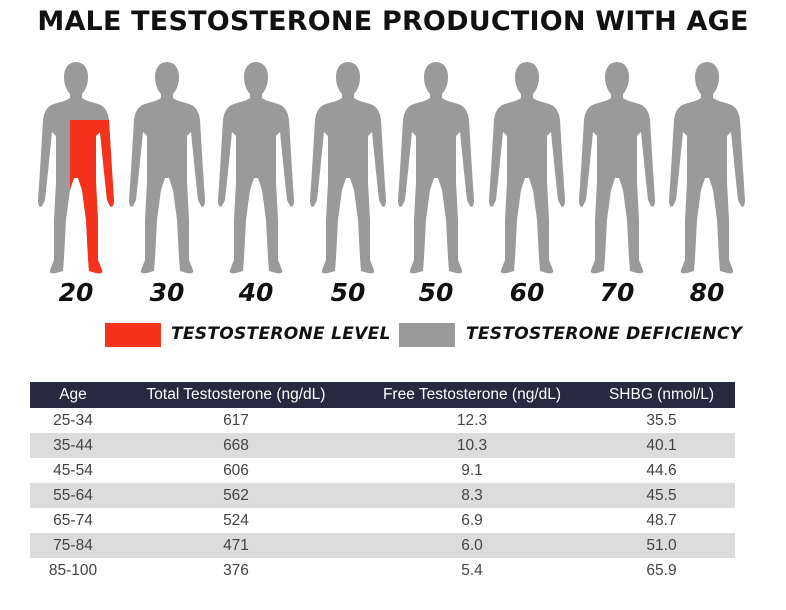 The image size is (786, 610). Describe the element at coordinates (133, 335) in the screenshot. I see `legend-swatch-level` at that location.